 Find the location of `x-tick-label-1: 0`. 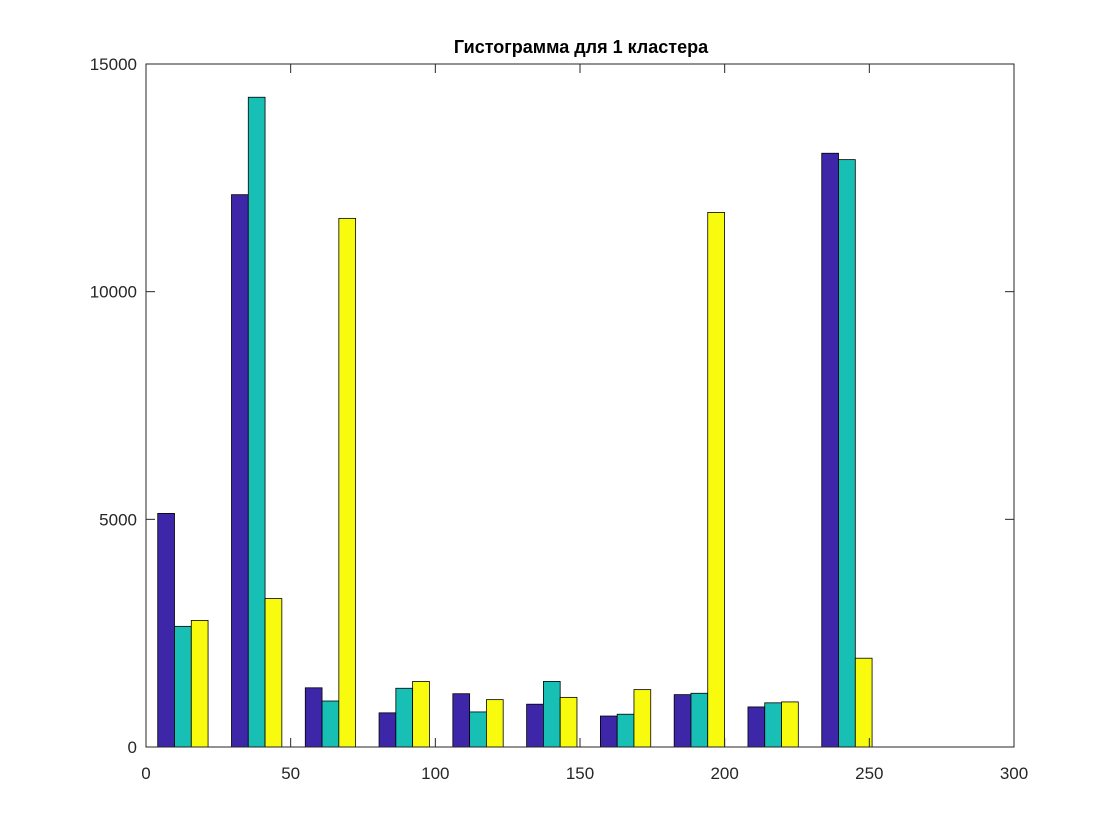

x-tick-label-1: 0 is located at coordinates (145, 773).